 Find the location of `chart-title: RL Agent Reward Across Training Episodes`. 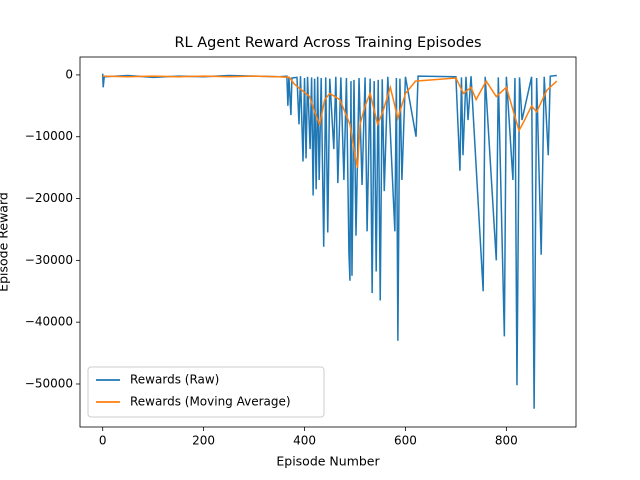

chart-title: RL Agent Reward Across Training Episodes is located at coordinates (327, 43).